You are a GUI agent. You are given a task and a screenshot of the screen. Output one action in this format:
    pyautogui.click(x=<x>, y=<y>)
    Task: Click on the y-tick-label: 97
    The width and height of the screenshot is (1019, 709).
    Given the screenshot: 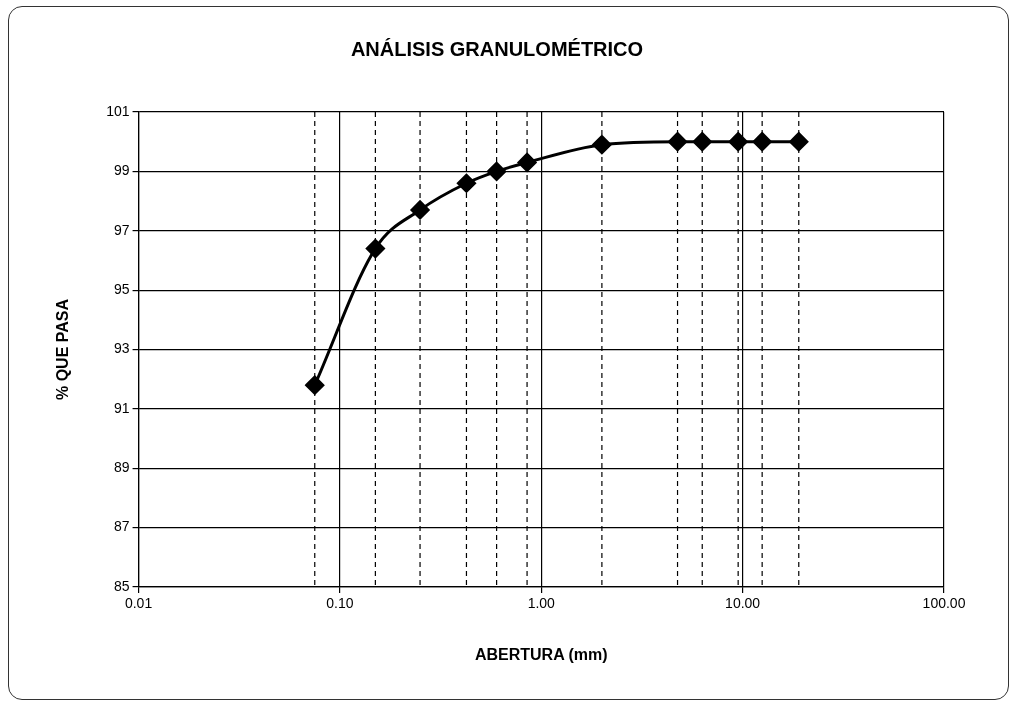 What is the action you would take?
    pyautogui.click(x=121, y=229)
    